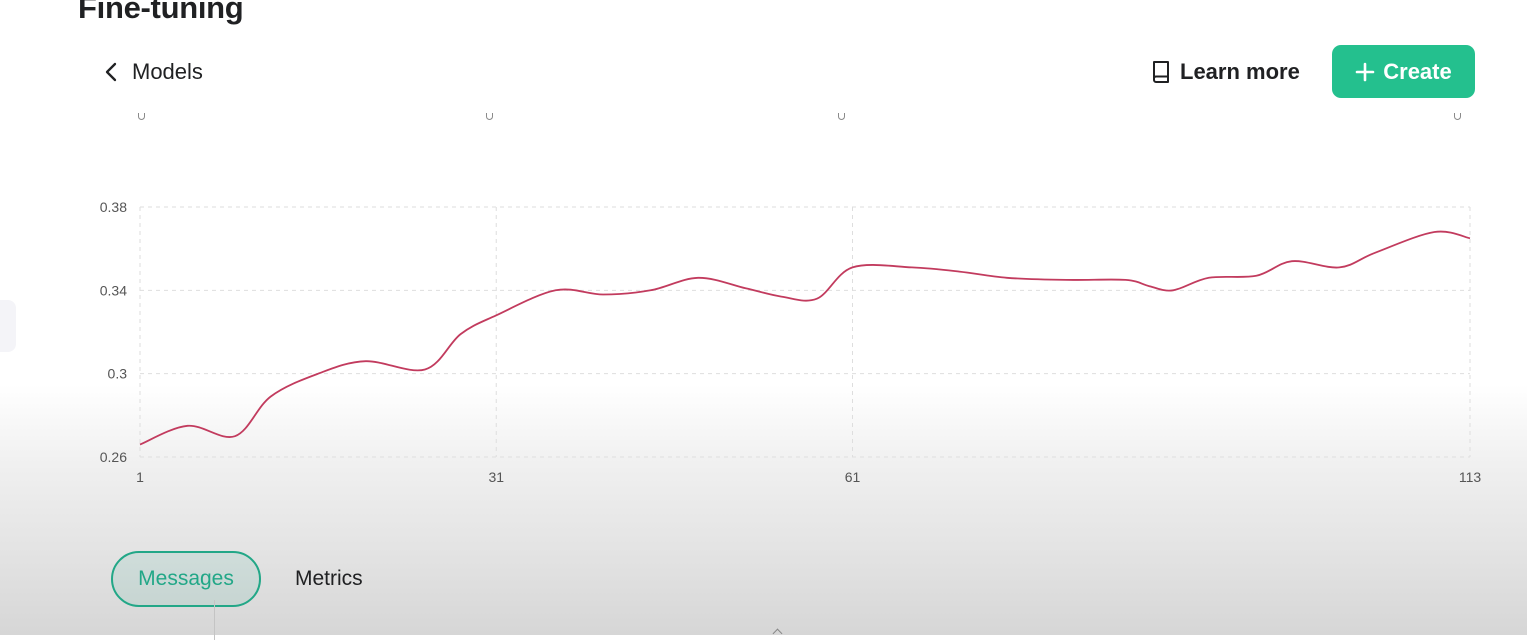 This screenshot has width=1527, height=640. I want to click on tab-messages: Messages, so click(186, 579).